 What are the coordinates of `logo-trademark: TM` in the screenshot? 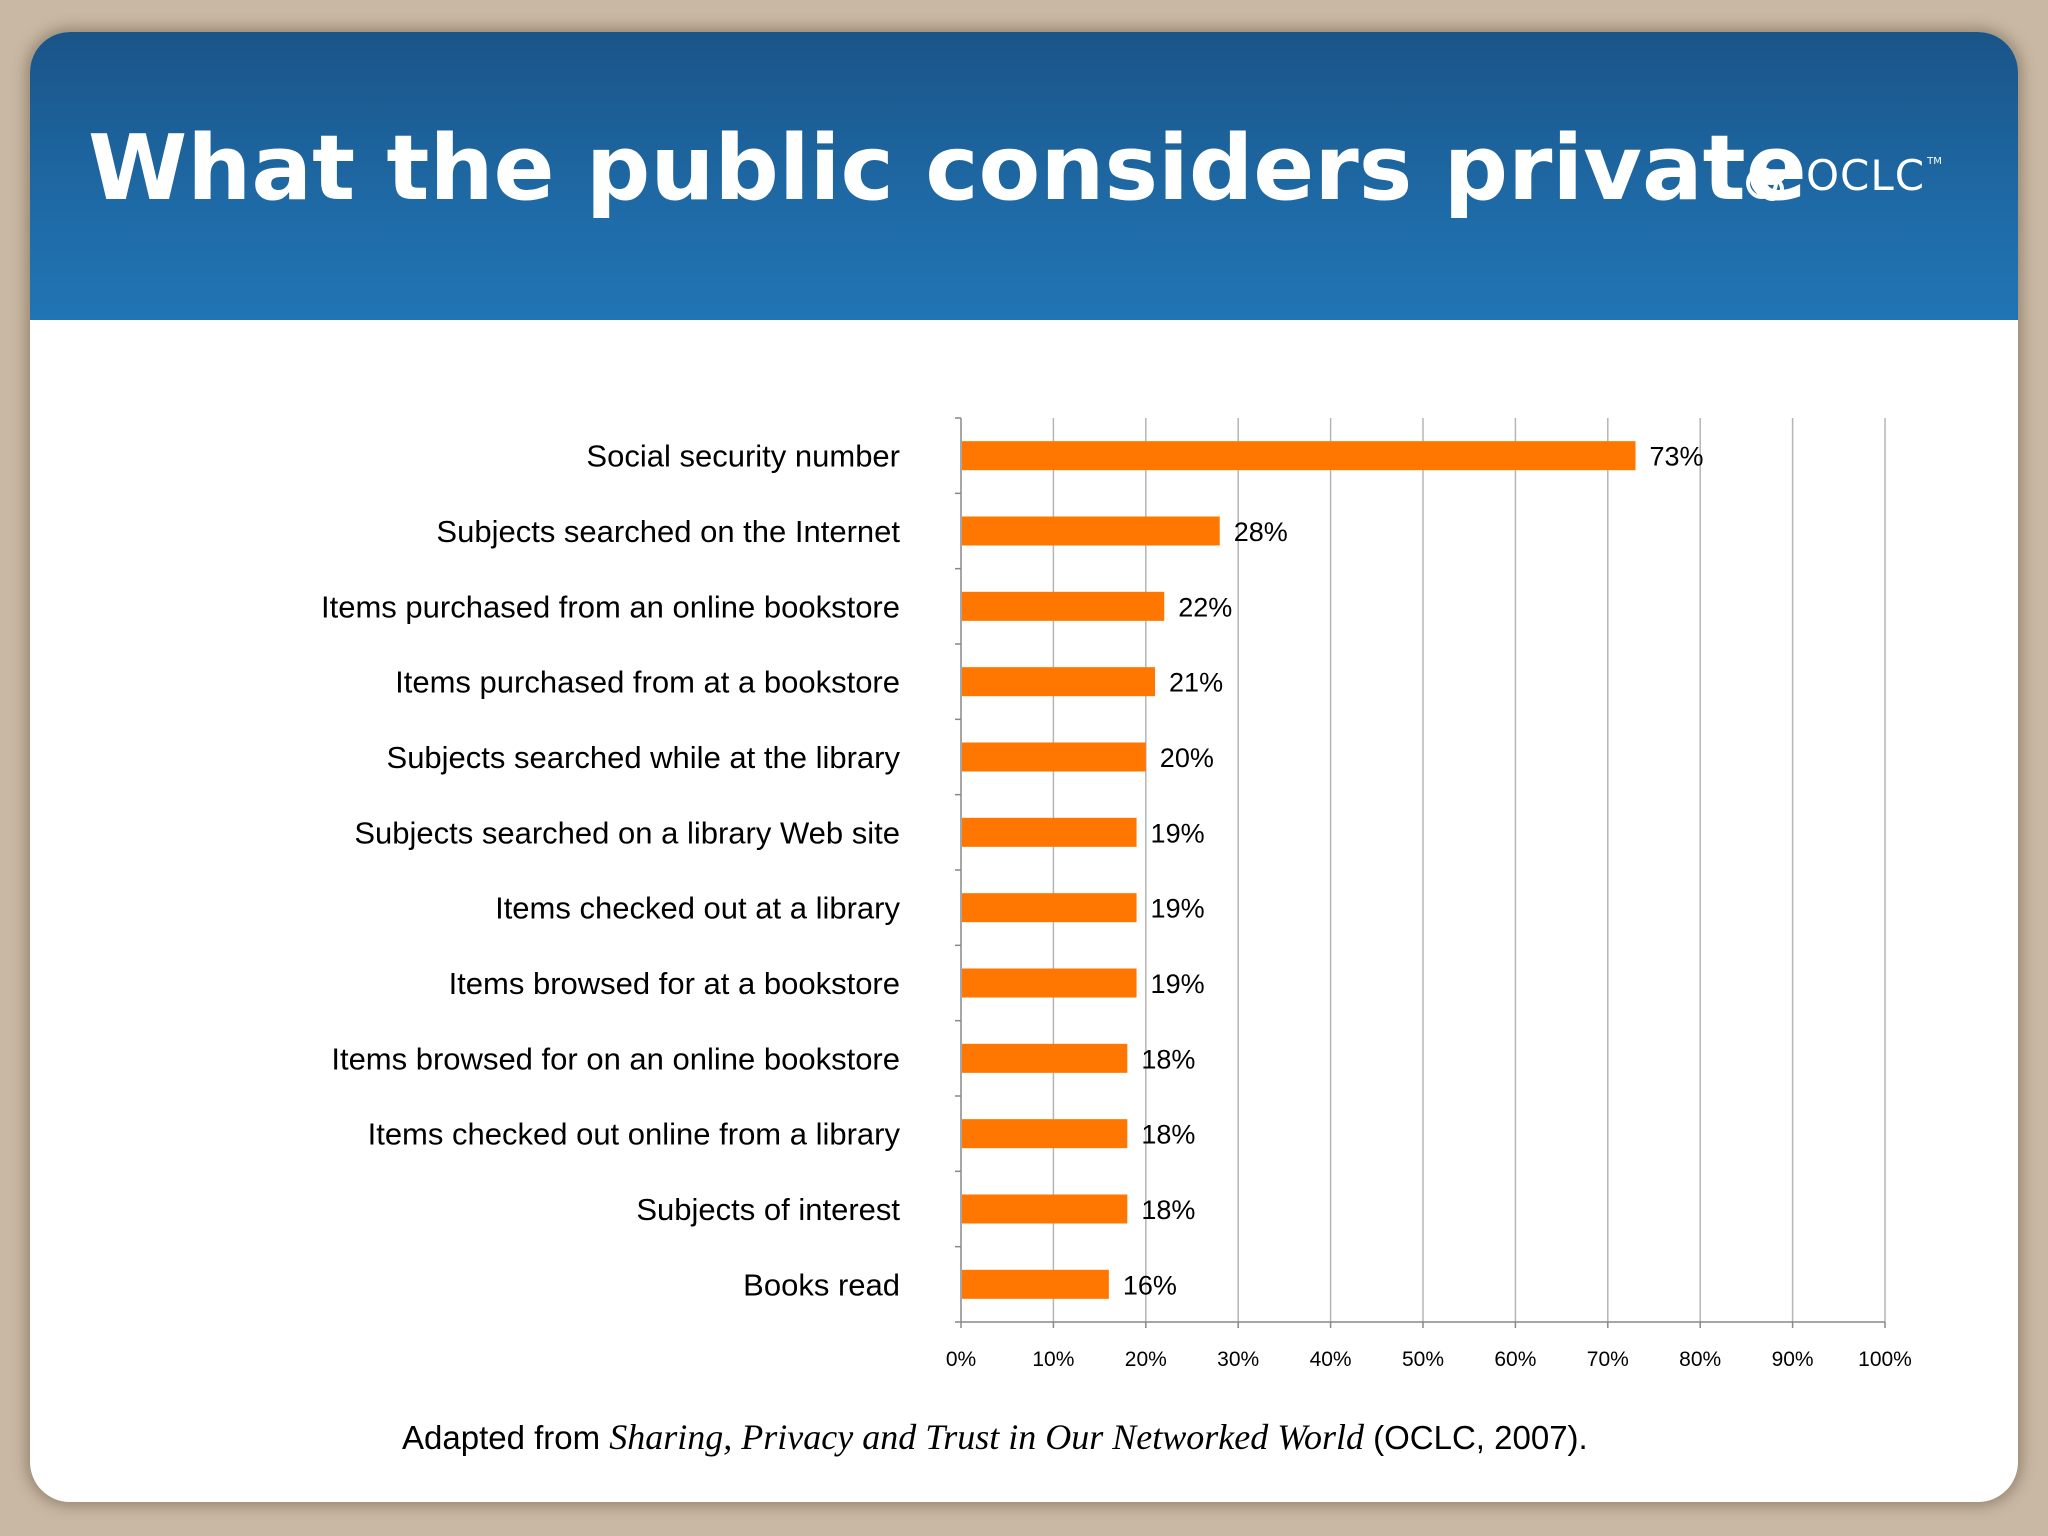 It's located at (1934, 161).